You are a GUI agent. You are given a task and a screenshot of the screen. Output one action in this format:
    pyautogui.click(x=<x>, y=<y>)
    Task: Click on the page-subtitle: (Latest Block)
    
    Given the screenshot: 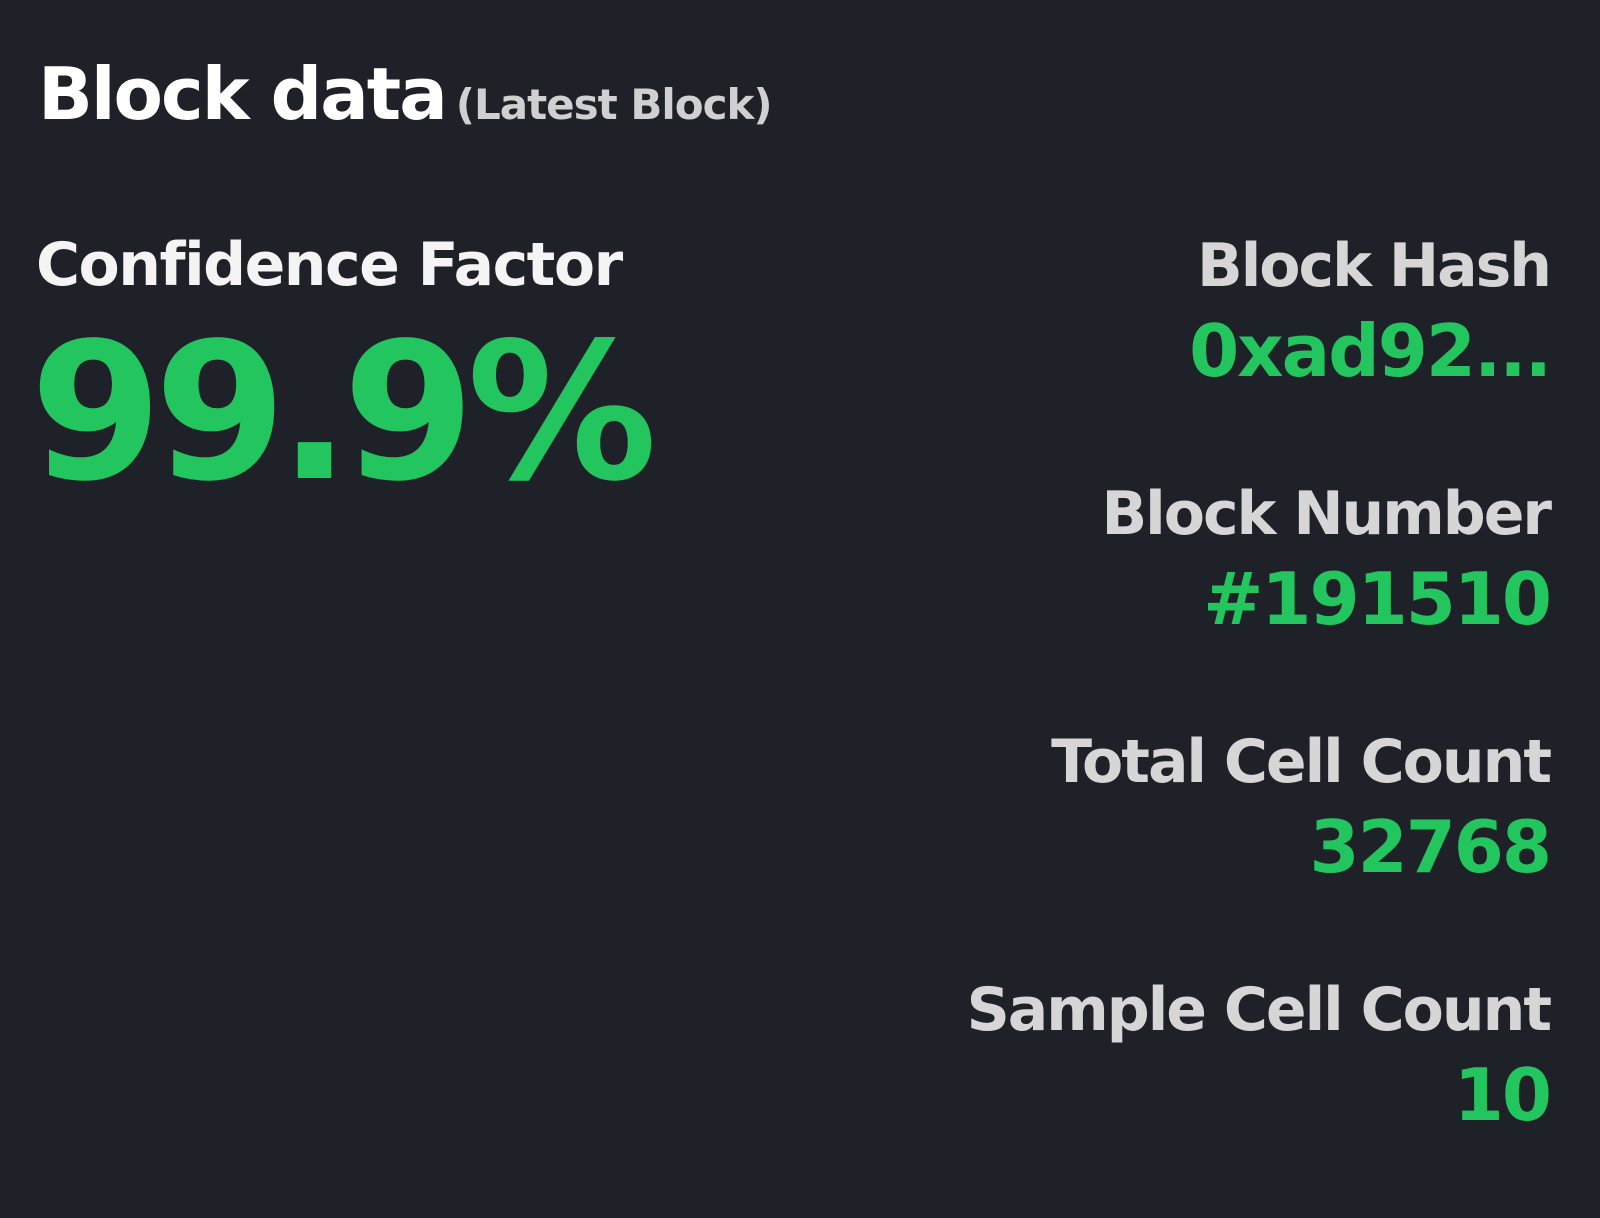 What is the action you would take?
    pyautogui.click(x=614, y=104)
    